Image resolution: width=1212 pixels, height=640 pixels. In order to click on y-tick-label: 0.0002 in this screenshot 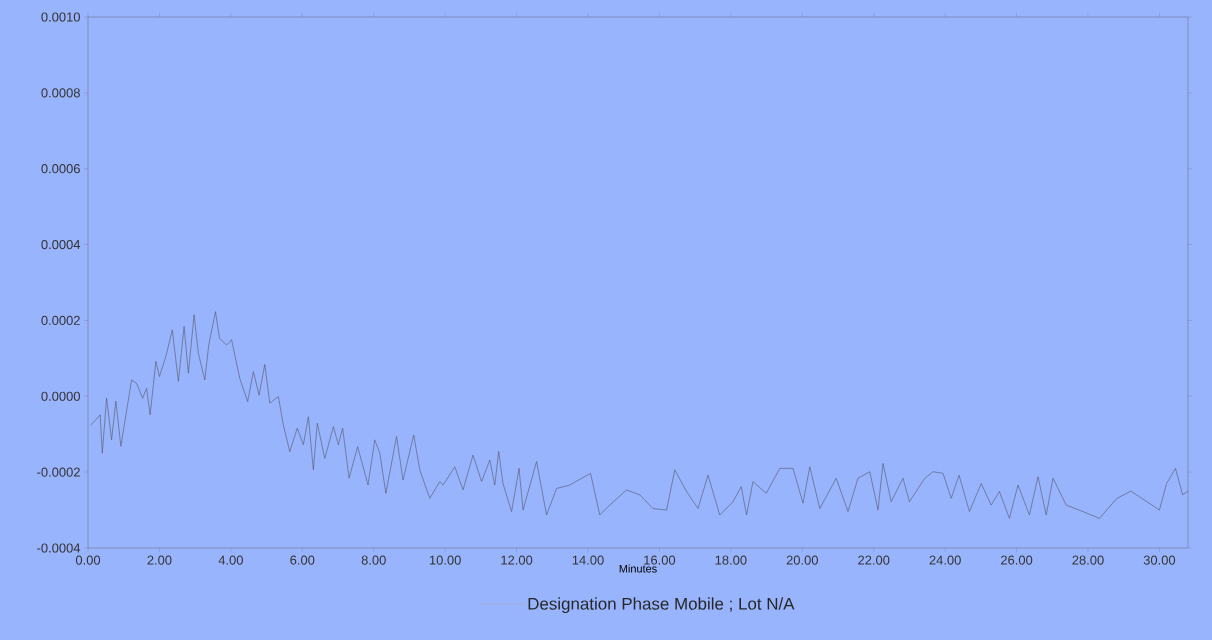, I will do `click(60, 320)`.